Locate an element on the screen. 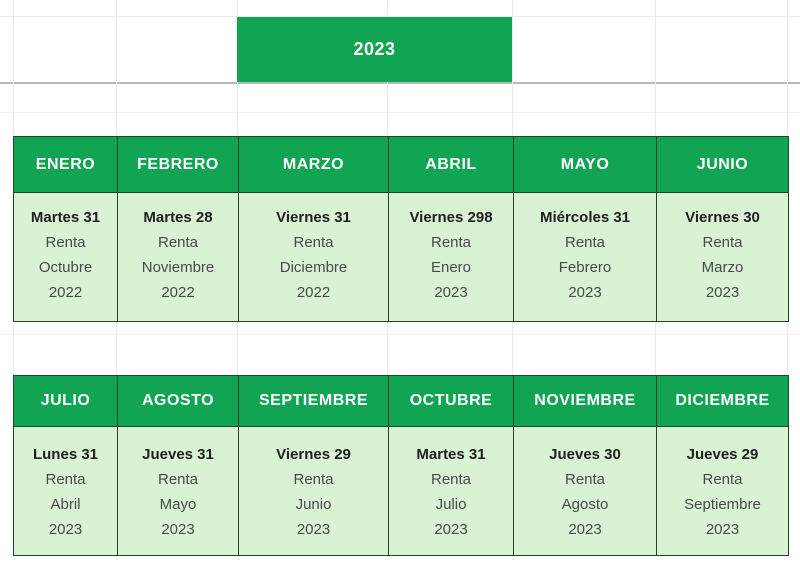 Image resolution: width=800 pixels, height=572 pixels. rent-cell-agosto: Jueves 31 Renta Mayo 2023 is located at coordinates (177, 490).